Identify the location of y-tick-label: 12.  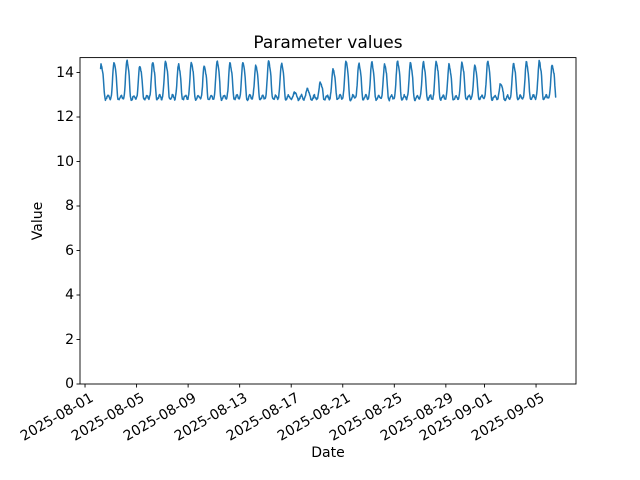
(65, 117).